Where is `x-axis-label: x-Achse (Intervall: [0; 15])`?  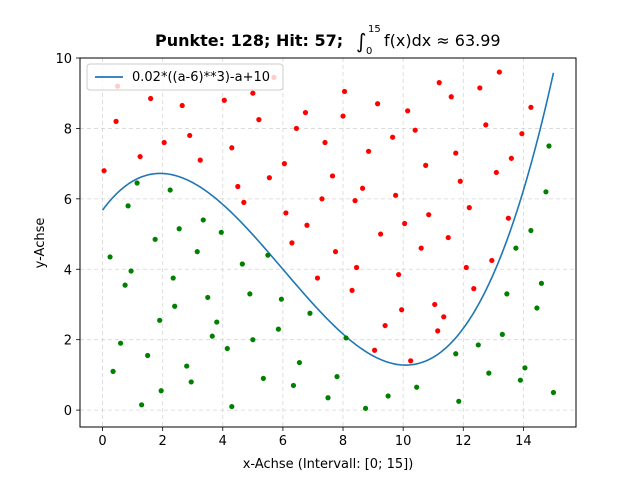
x-axis-label: x-Achse (Intervall: [0; 15]) is located at coordinates (328, 464).